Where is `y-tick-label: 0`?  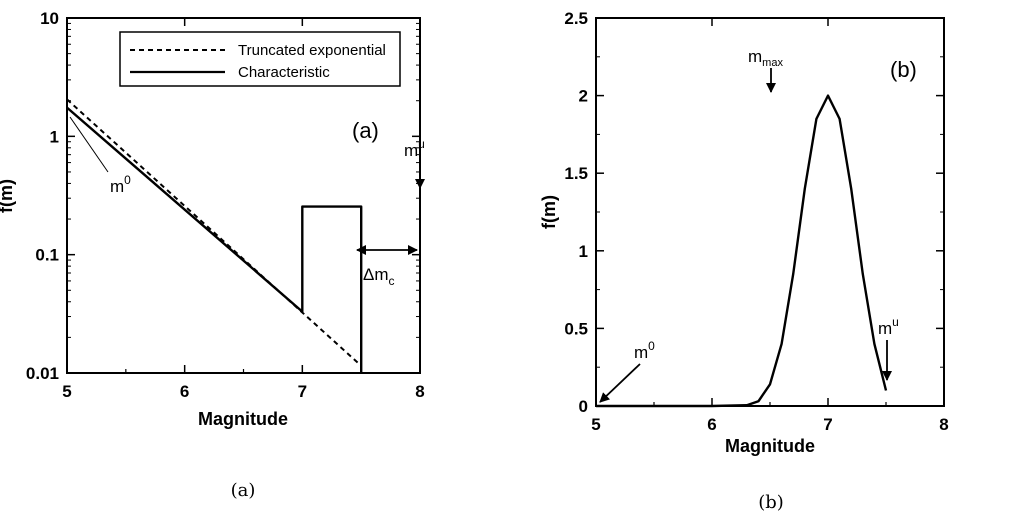
y-tick-label: 0 is located at coordinates (583, 406).